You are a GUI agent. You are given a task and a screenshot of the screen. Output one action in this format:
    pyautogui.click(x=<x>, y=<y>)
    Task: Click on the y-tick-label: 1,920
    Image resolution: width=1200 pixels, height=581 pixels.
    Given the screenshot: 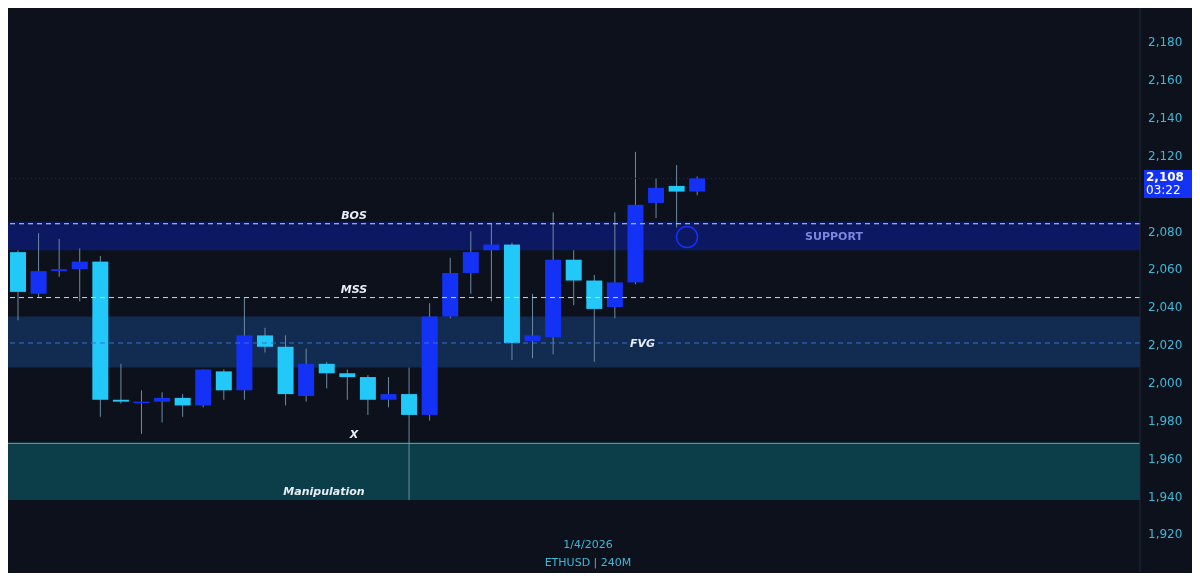 What is the action you would take?
    pyautogui.click(x=1165, y=534)
    